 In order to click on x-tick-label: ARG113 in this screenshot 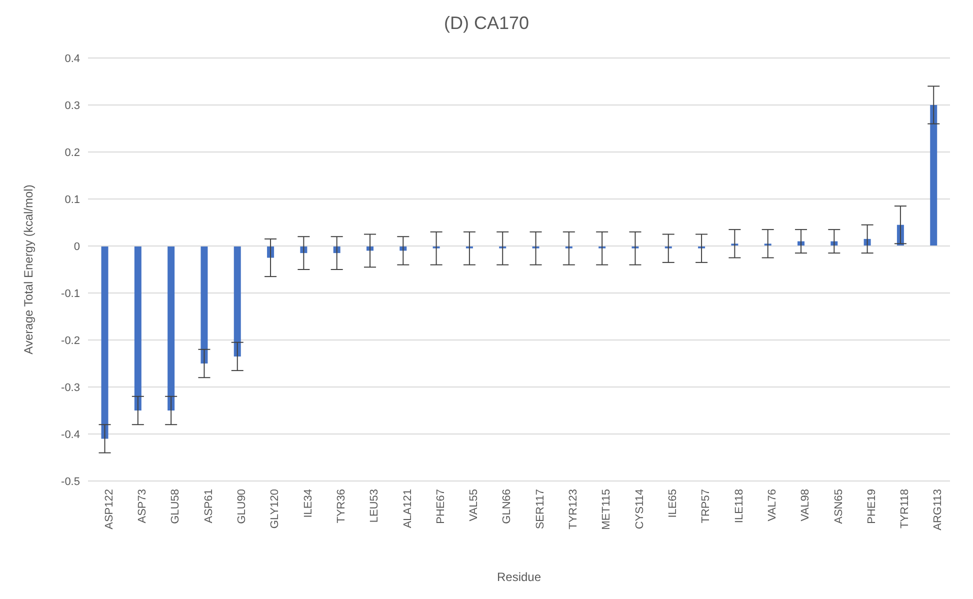, I will do `click(938, 509)`.